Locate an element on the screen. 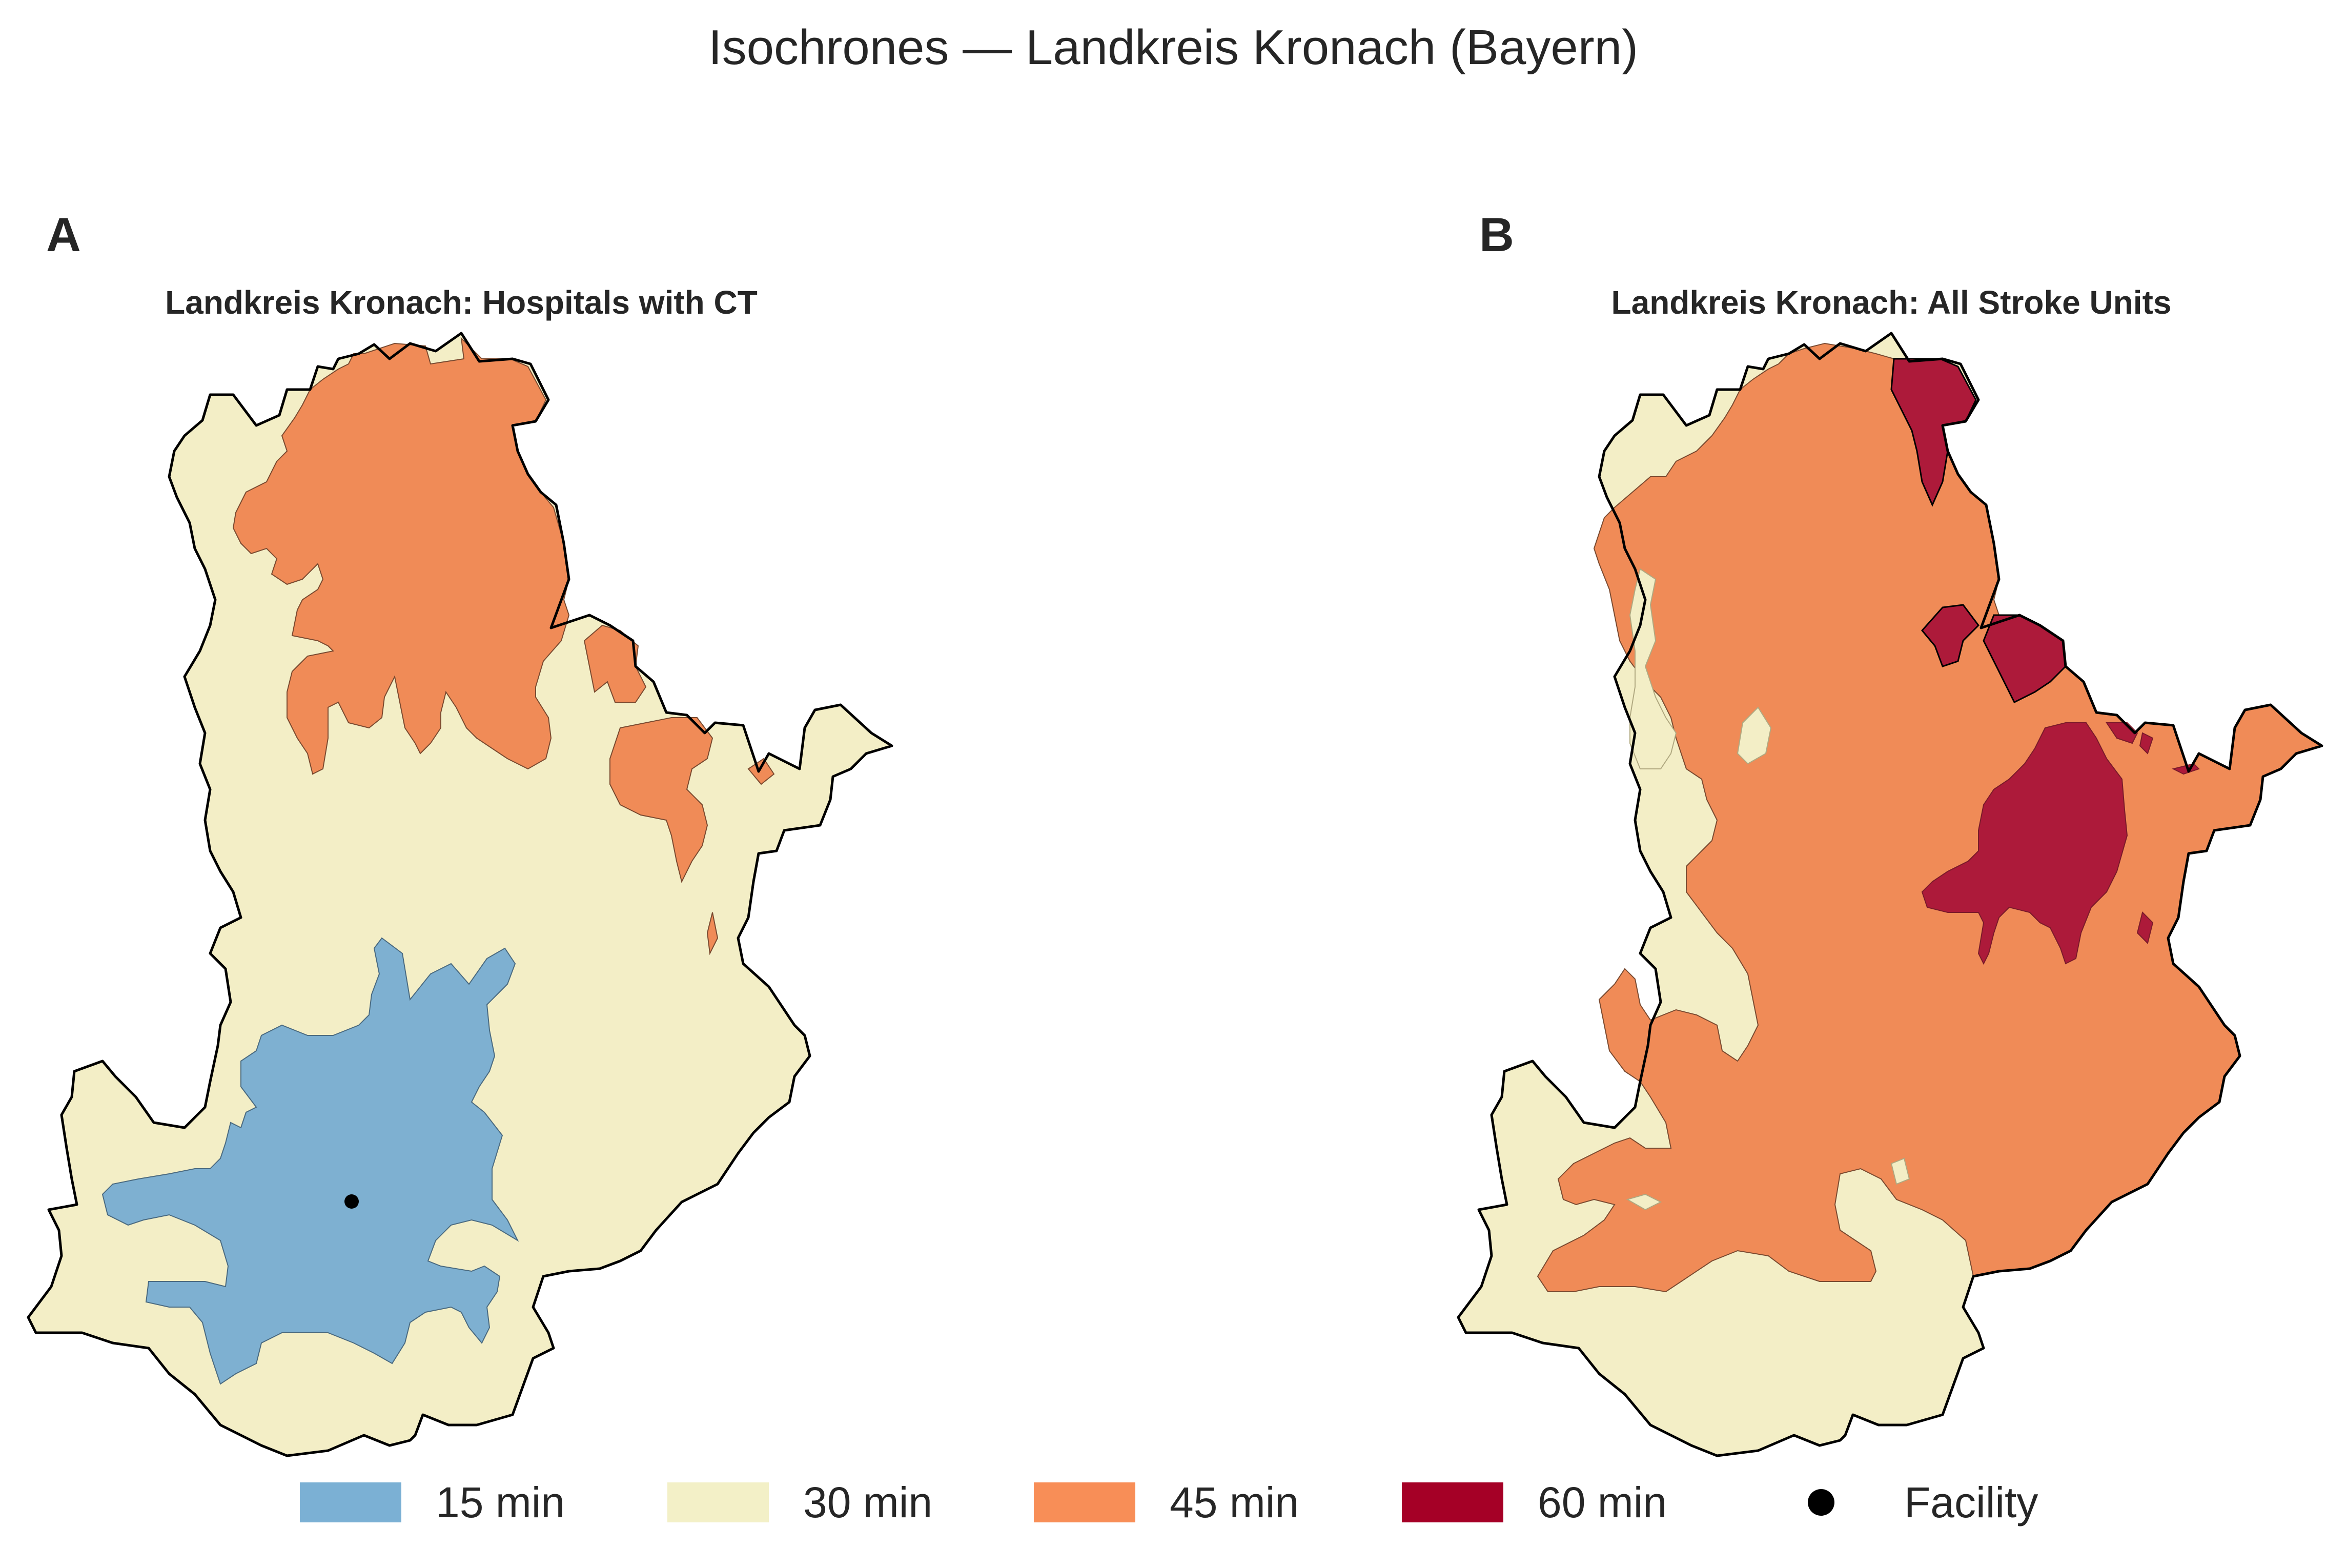  legend-facility-dot is located at coordinates (1821, 1503).